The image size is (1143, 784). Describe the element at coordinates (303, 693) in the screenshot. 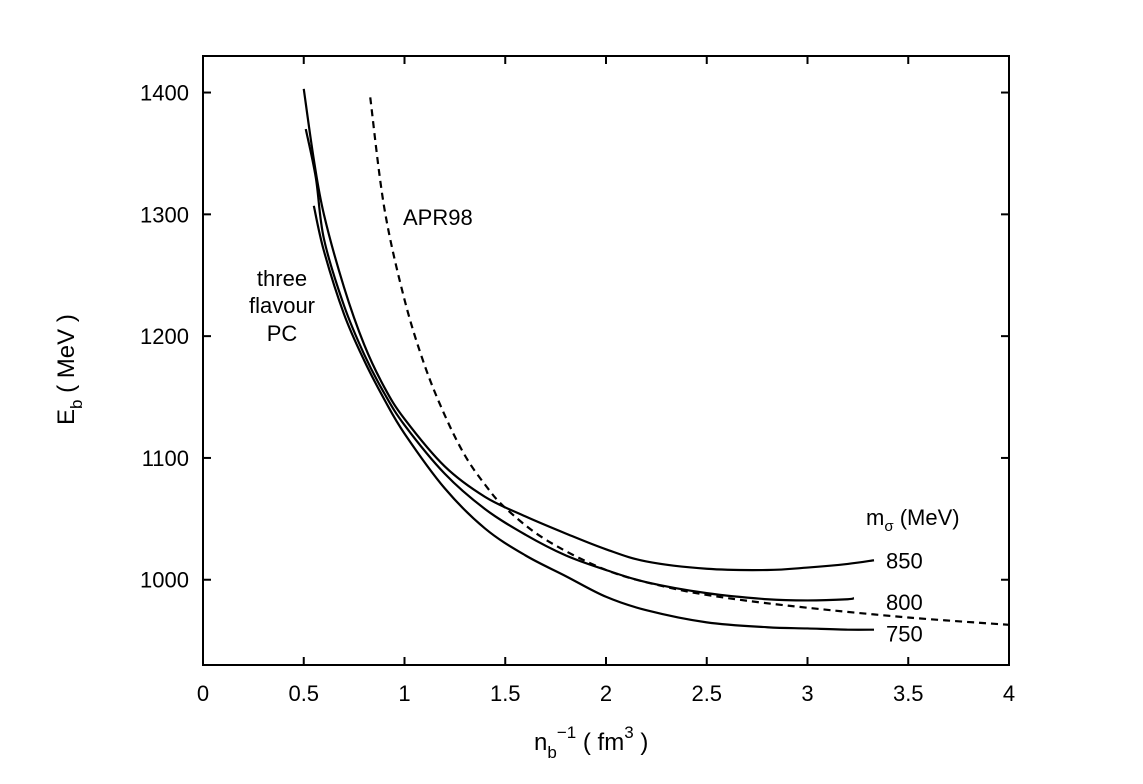

I see `x-tick-label: 0.5` at that location.